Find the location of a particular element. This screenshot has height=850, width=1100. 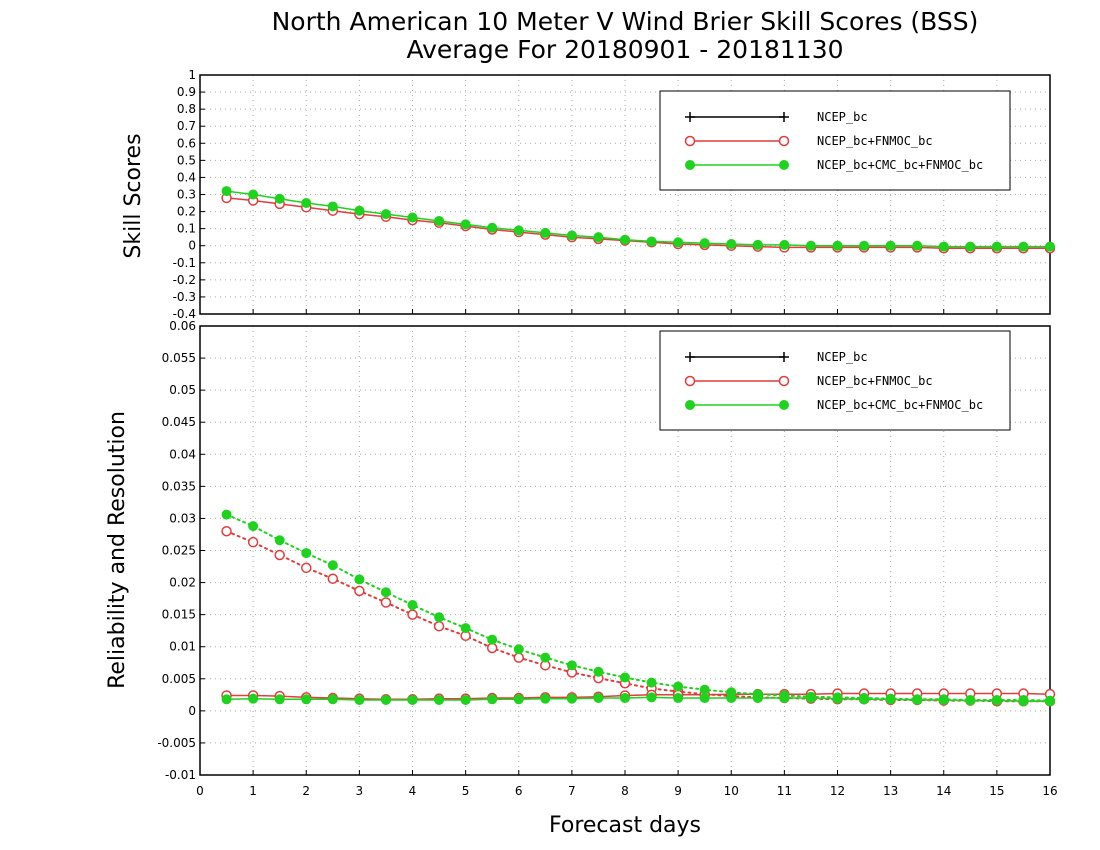

x-axis-label: Forecast days is located at coordinates (625, 825).